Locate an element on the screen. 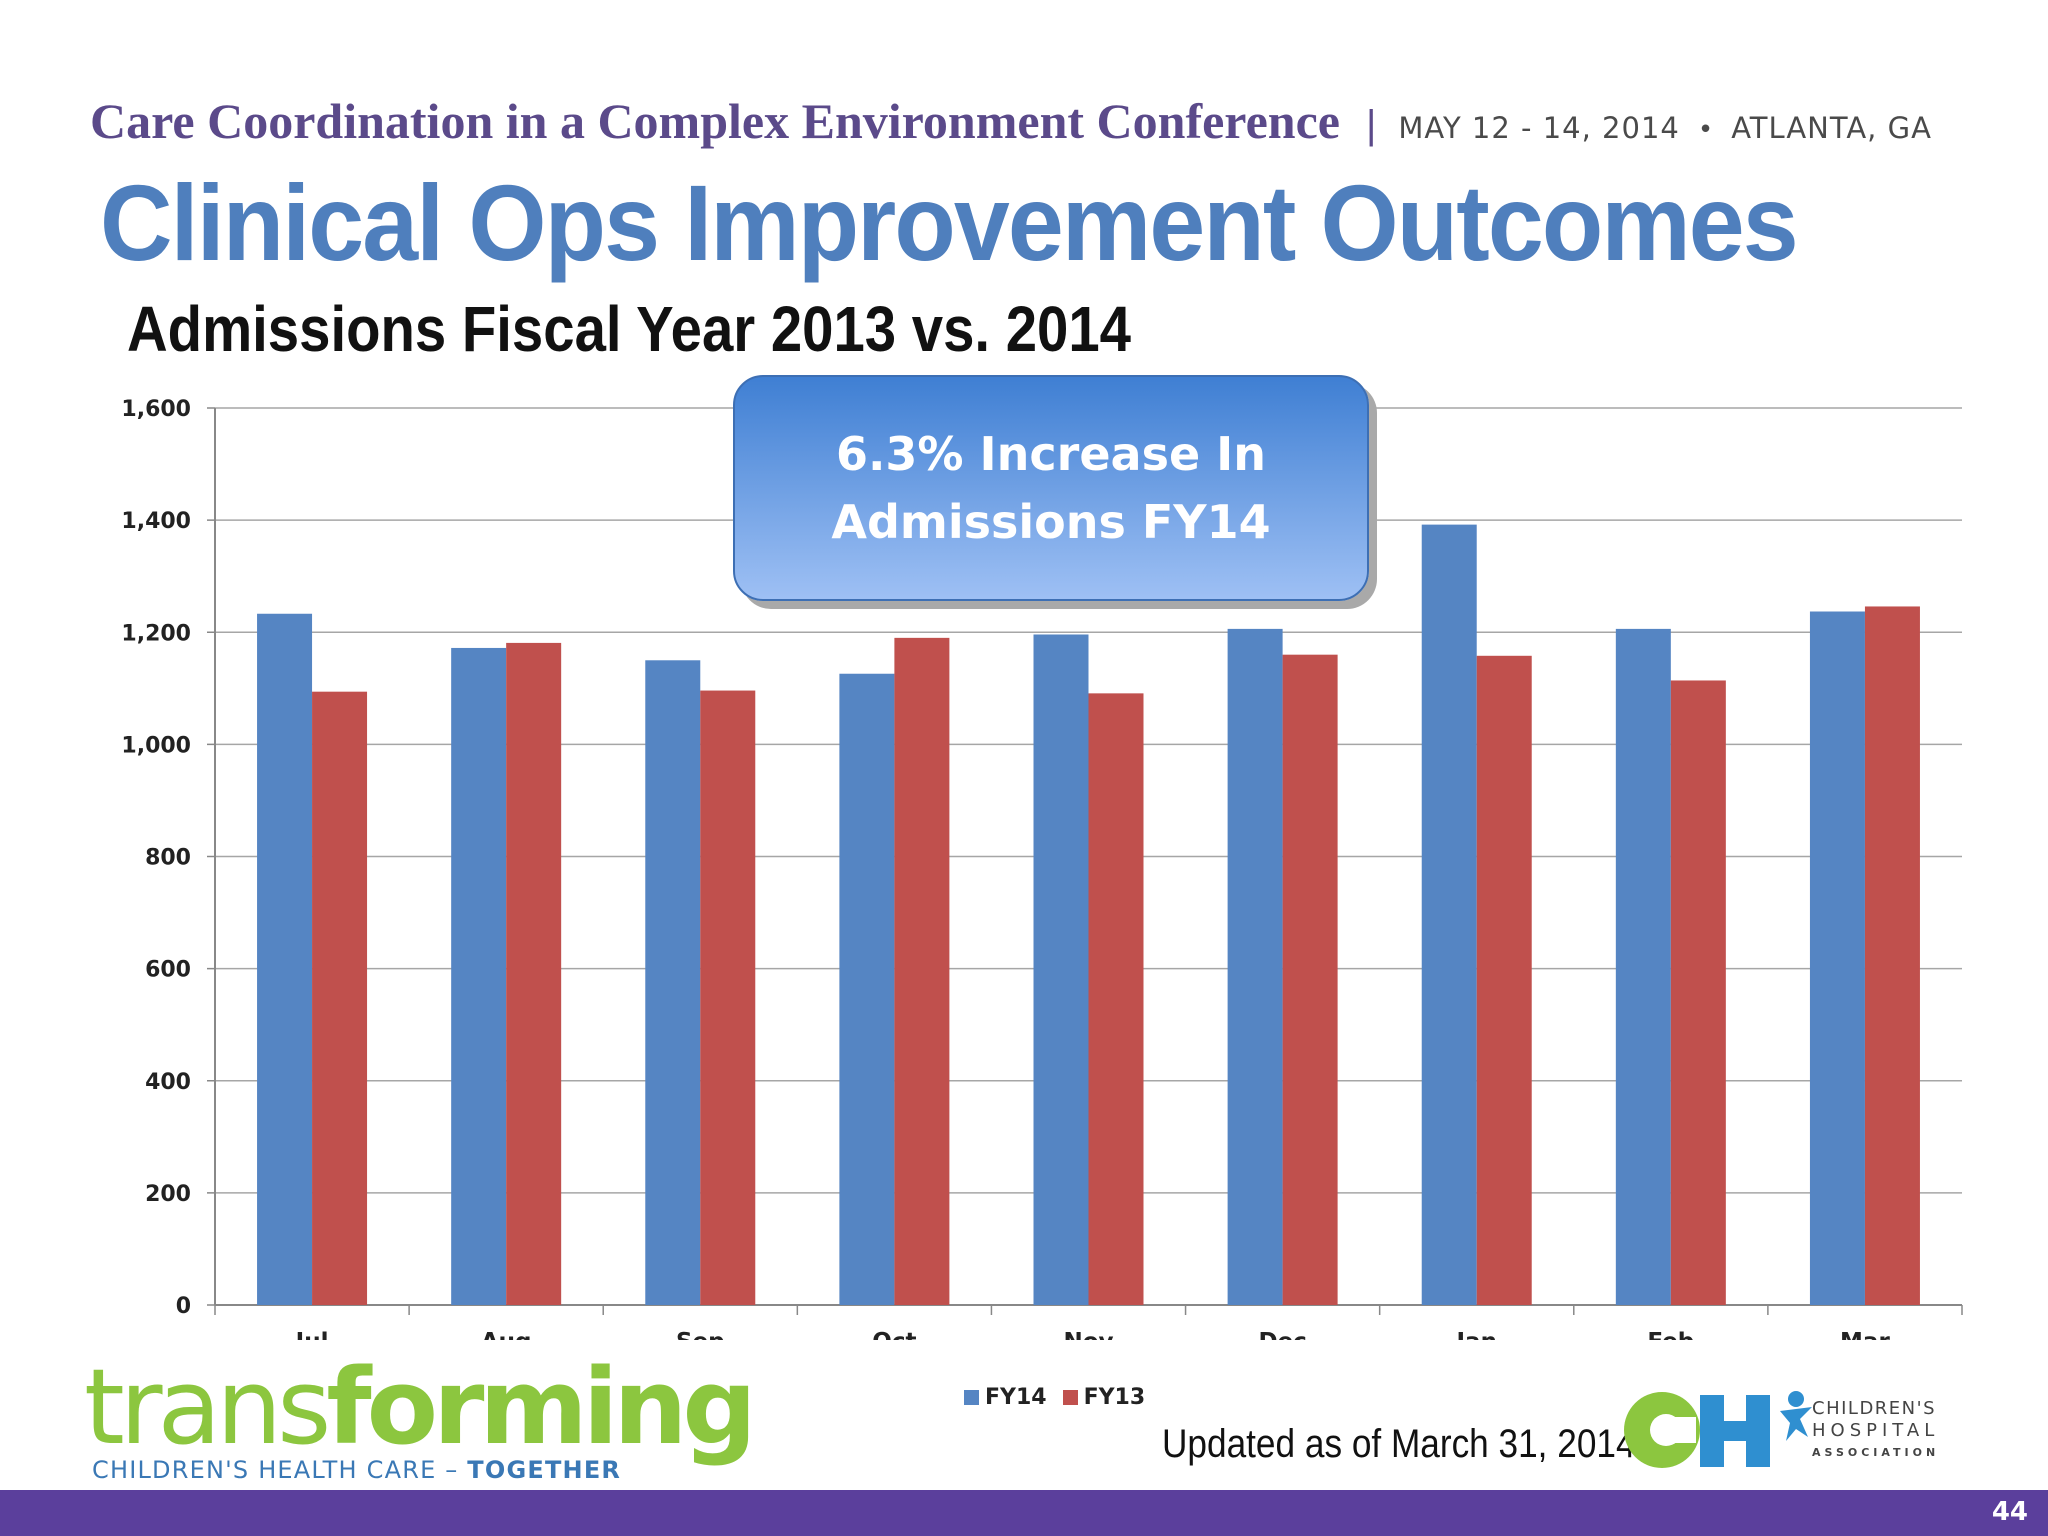 This screenshot has width=2048, height=1536. slide-title: Clinical Ops Improvement Outcomes is located at coordinates (949, 222).